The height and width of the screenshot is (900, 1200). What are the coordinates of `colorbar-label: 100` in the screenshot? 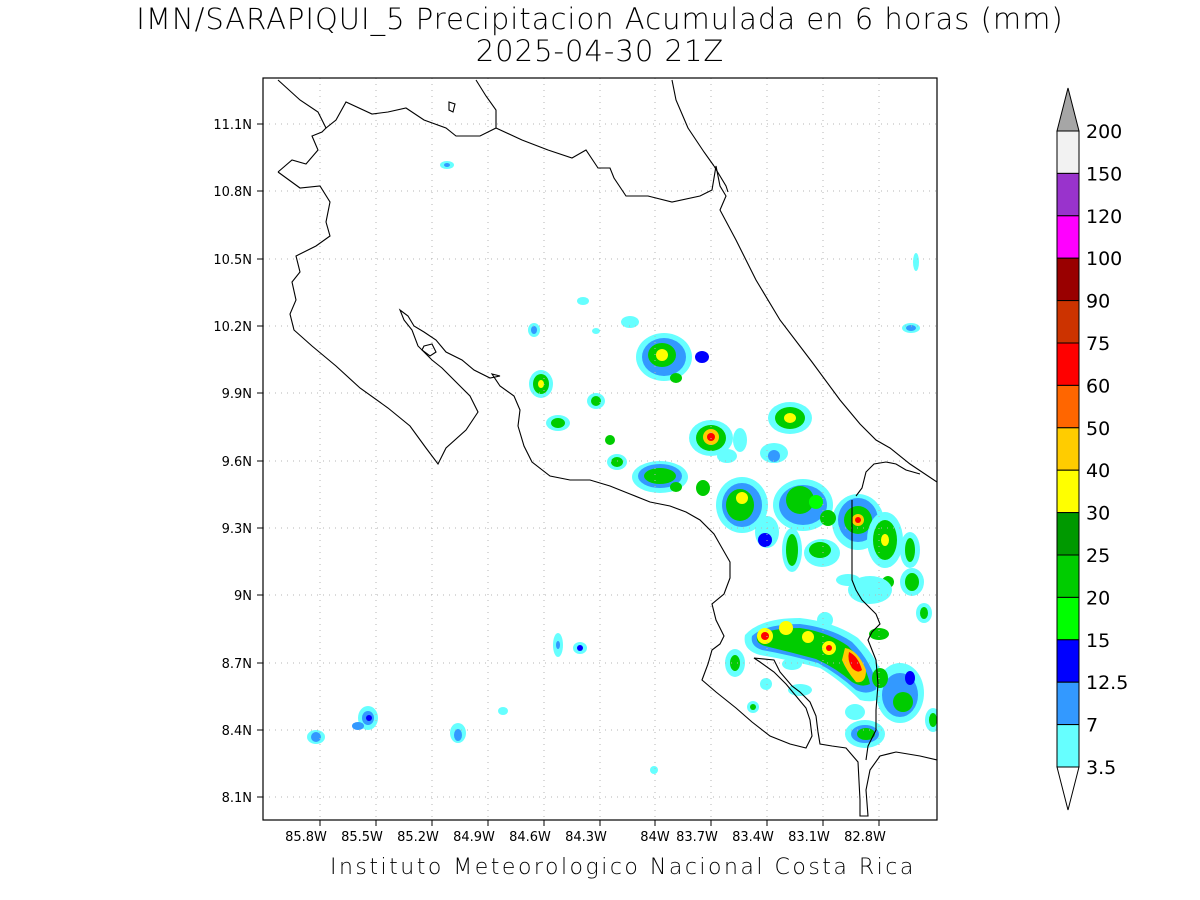 It's located at (1104, 259).